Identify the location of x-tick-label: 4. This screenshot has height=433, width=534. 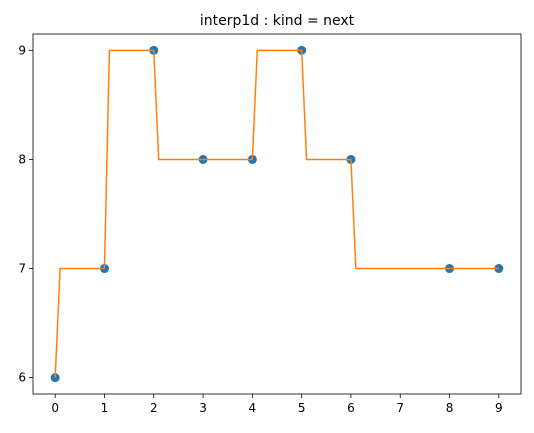
(253, 408).